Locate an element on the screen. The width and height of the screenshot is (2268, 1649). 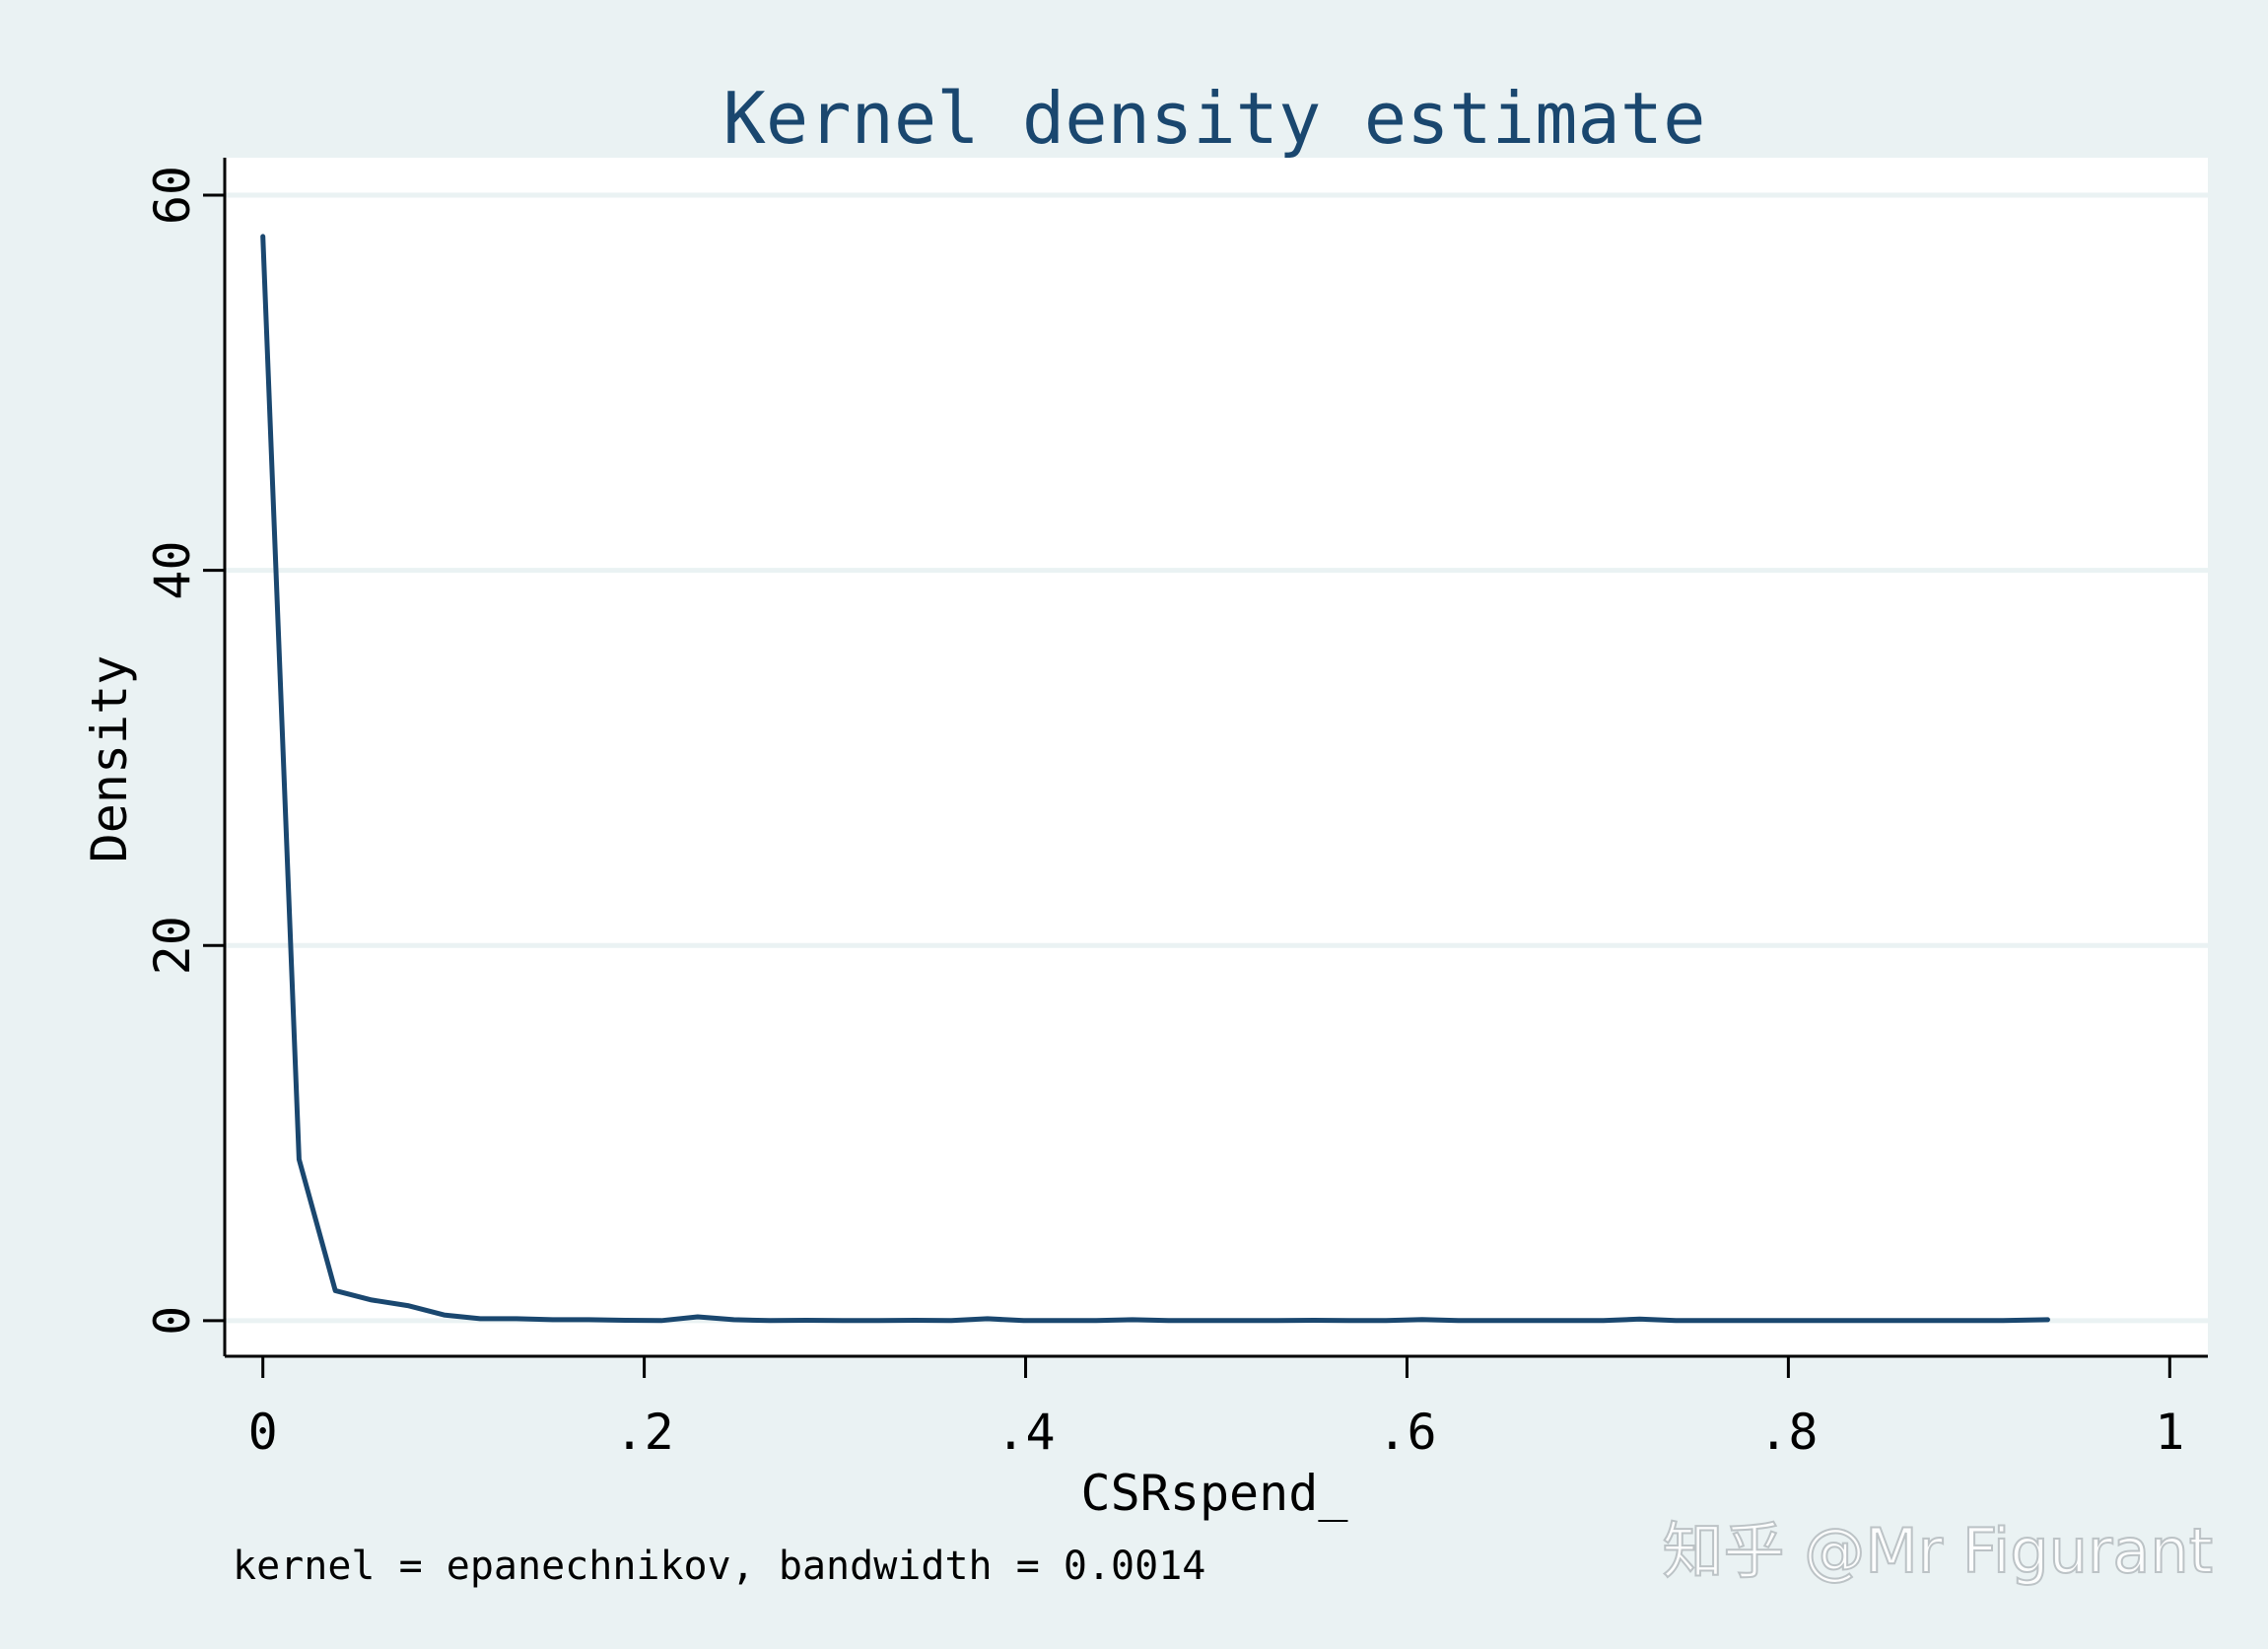
y-tick-labels: 0 20 40 60 is located at coordinates (173, 751).